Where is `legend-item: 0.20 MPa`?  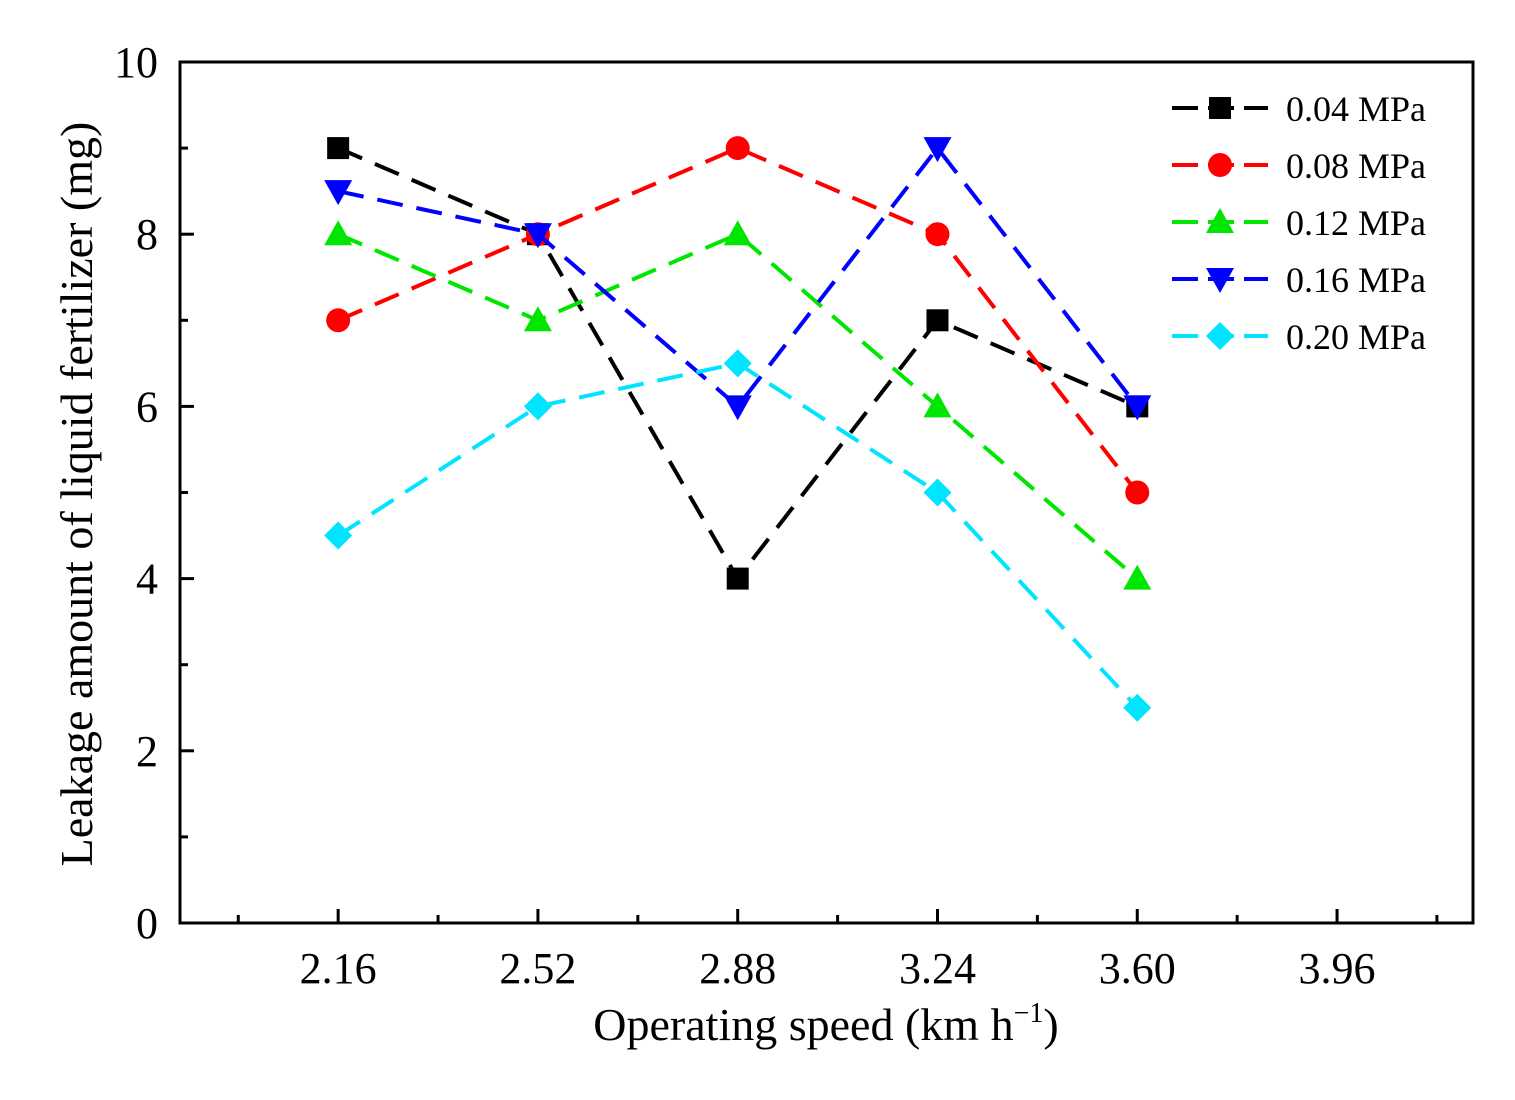
legend-item: 0.20 MPa is located at coordinates (1299, 337).